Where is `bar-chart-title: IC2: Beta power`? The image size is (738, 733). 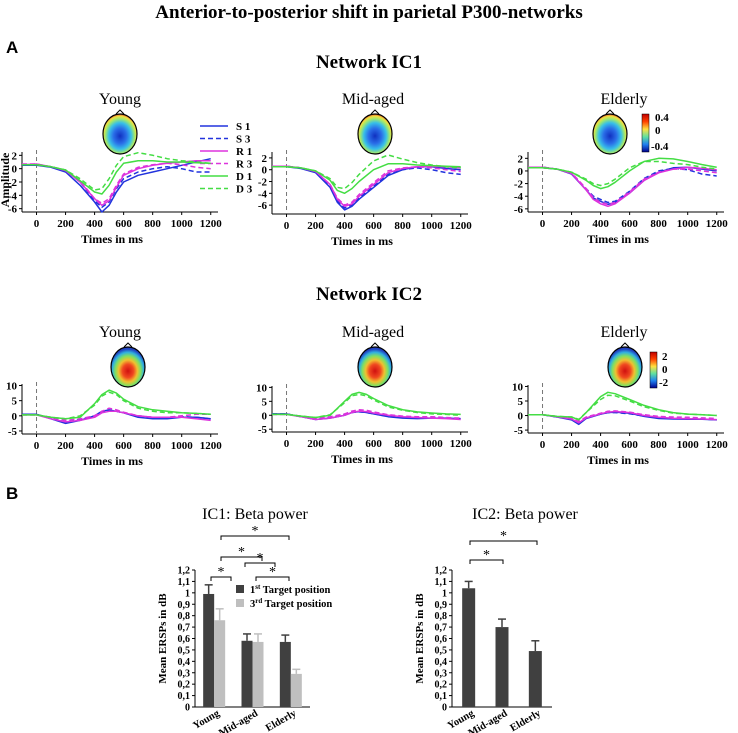
bar-chart-title: IC2: Beta power is located at coordinates (525, 514).